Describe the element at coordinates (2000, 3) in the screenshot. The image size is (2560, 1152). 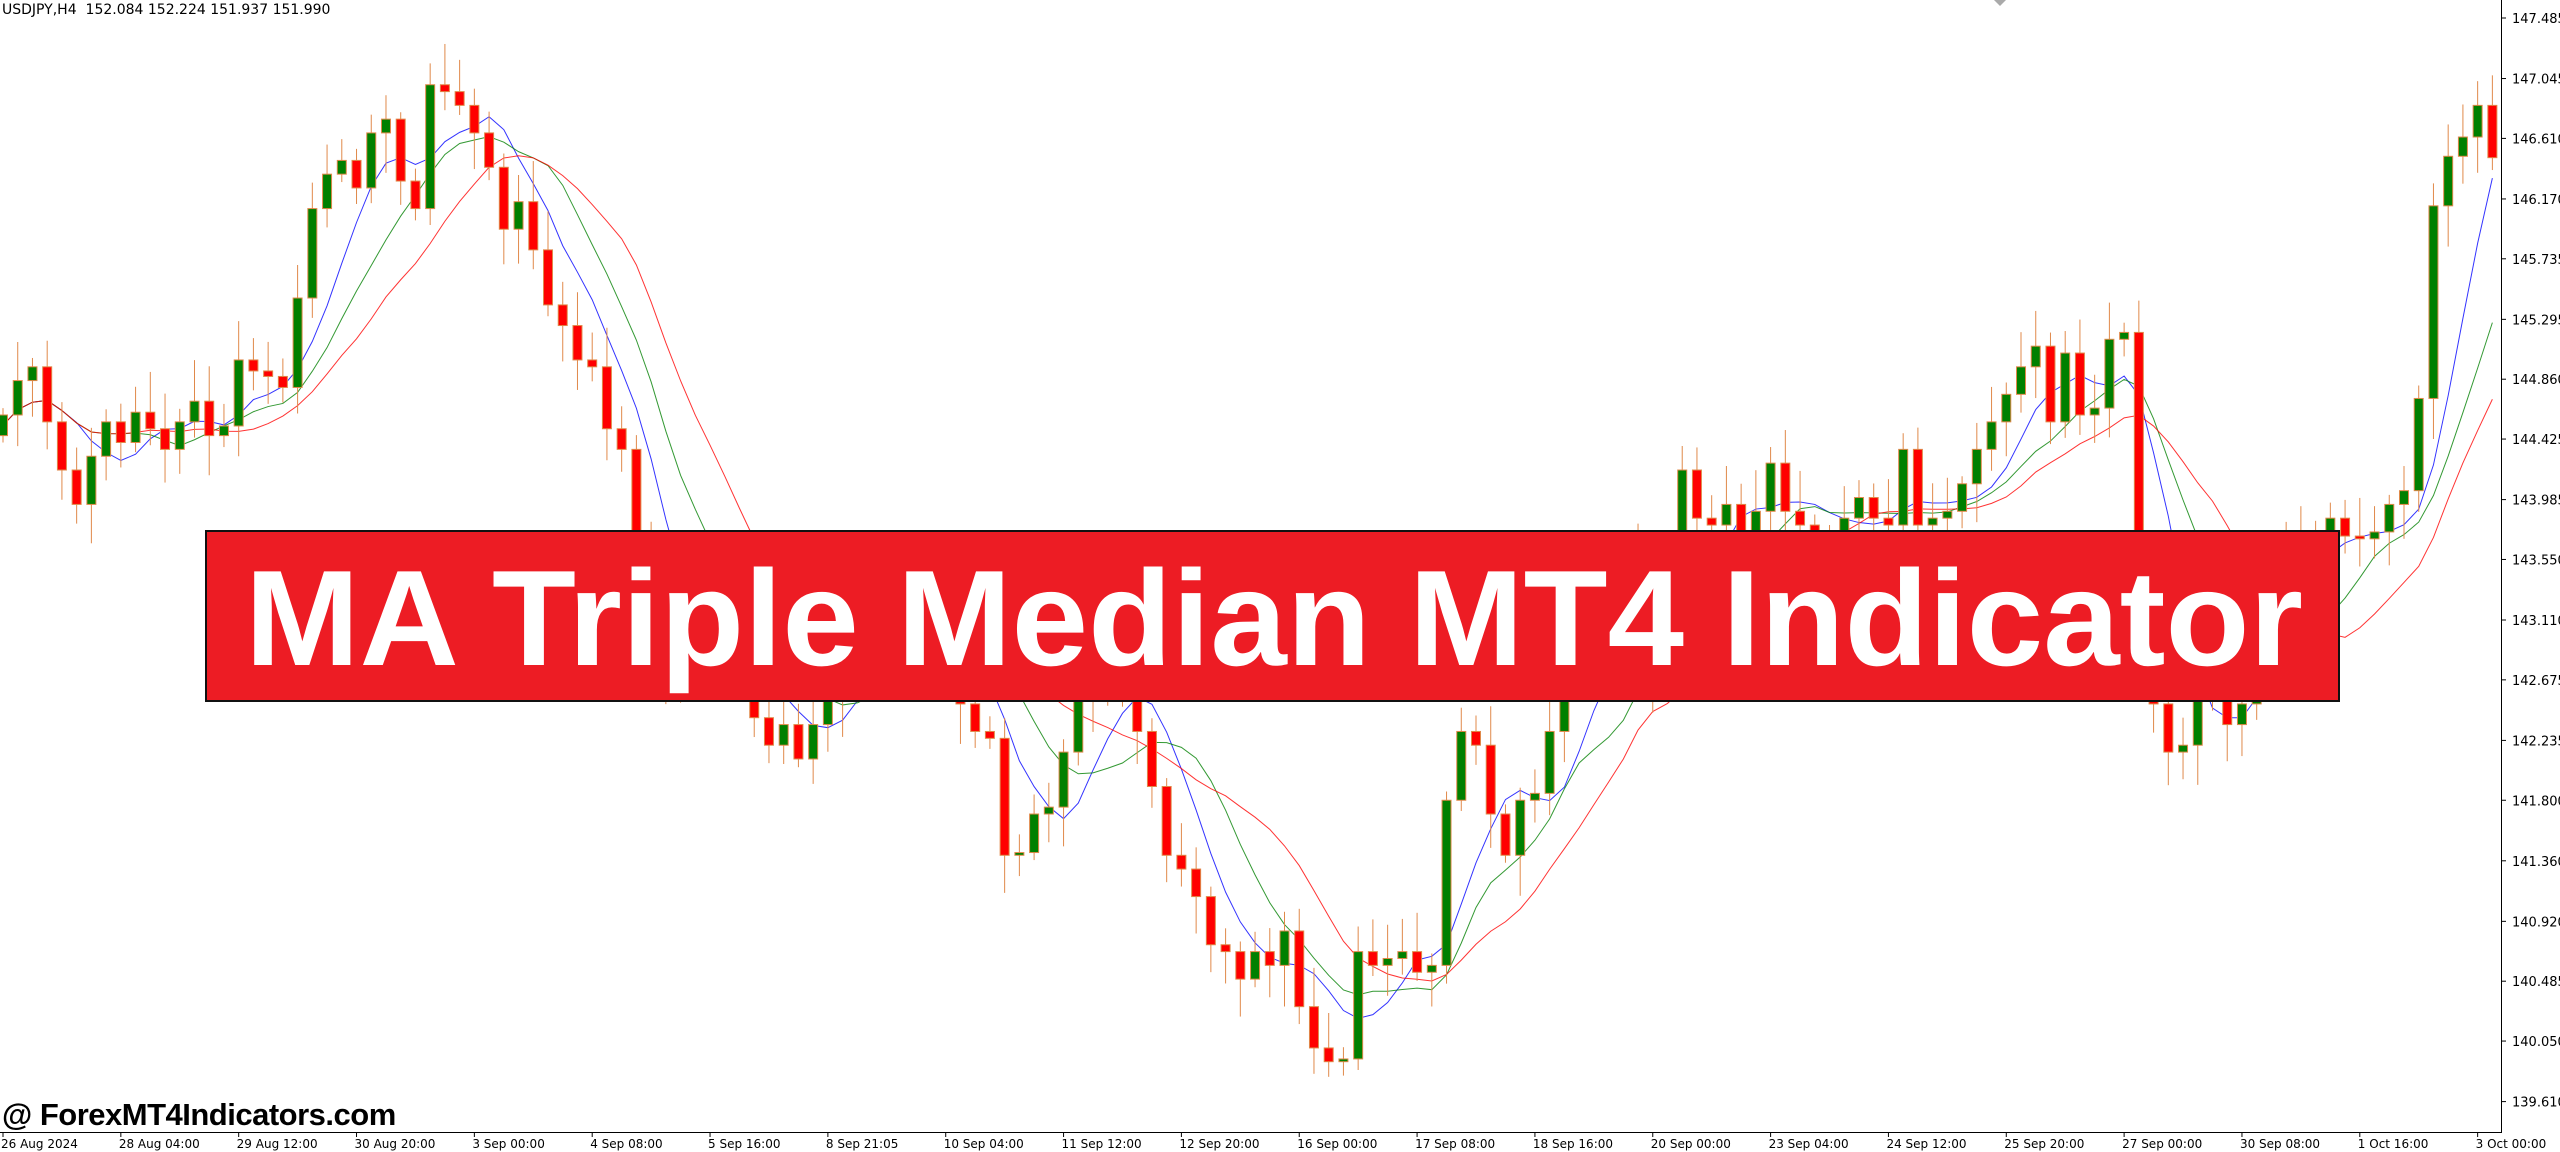
I see `scroll-marker-icon` at that location.